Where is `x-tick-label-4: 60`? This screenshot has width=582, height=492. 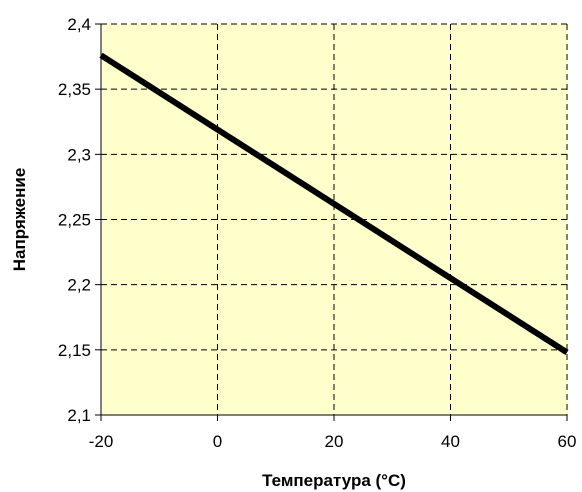
x-tick-label-4: 60 is located at coordinates (567, 441).